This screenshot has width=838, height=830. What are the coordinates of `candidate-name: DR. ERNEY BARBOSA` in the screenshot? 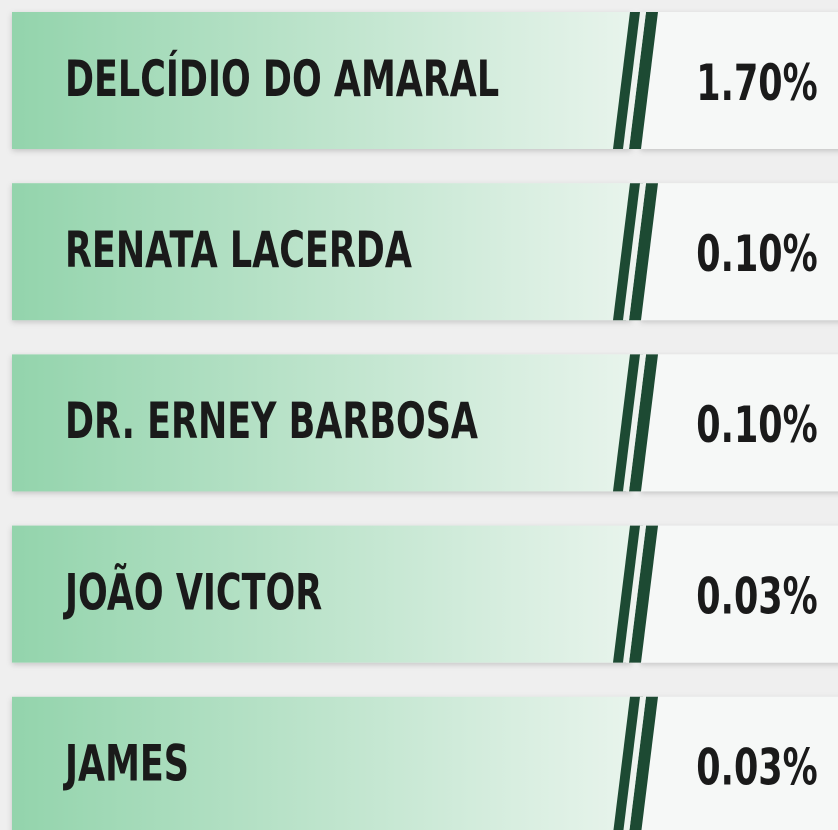 It's located at (272, 422).